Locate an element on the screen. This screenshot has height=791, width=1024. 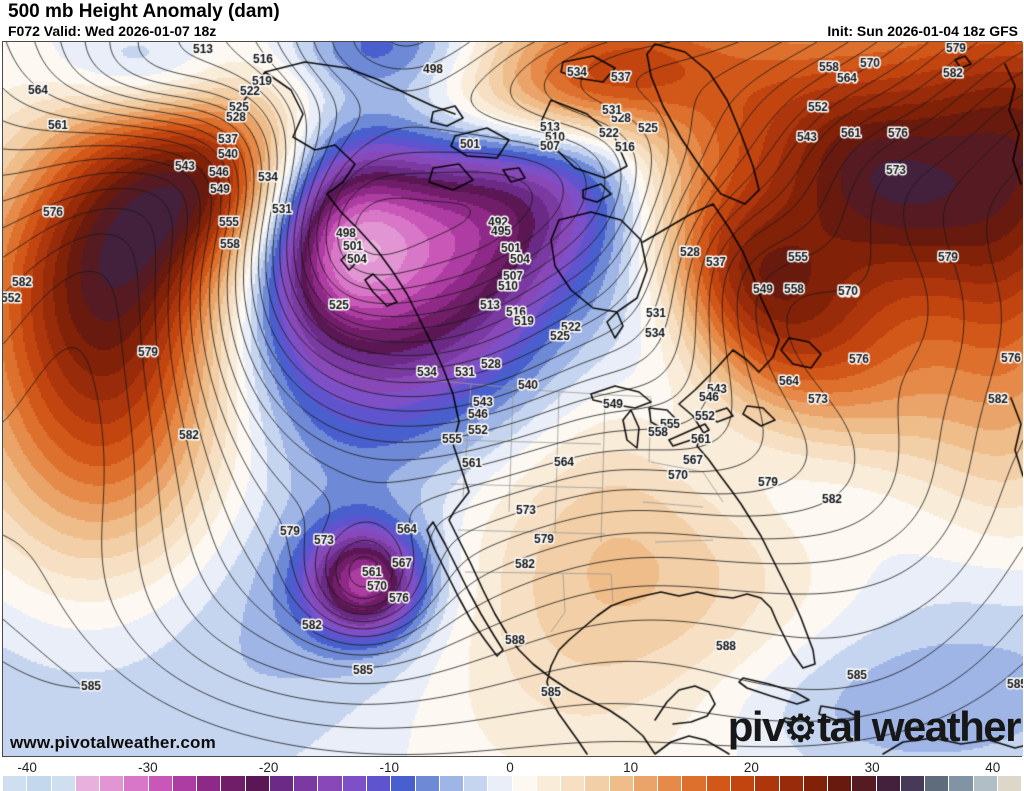
colorbar-tick-labels: -40 -30 -20 -10 0 10 20 30 40 is located at coordinates (512, 767).